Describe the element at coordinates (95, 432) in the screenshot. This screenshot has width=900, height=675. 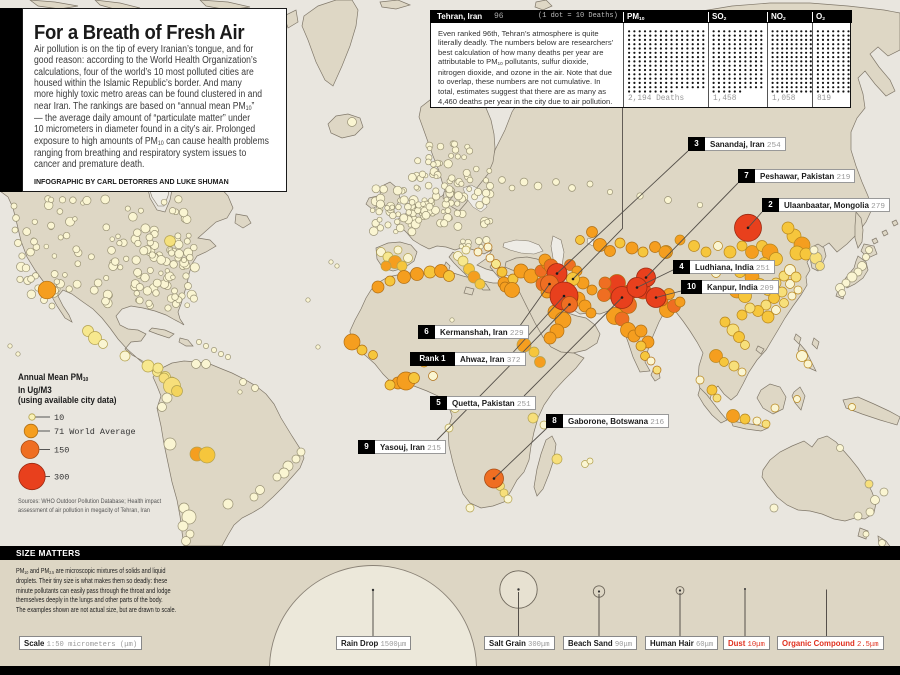
I see `svg-text: 71 World Average` at that location.